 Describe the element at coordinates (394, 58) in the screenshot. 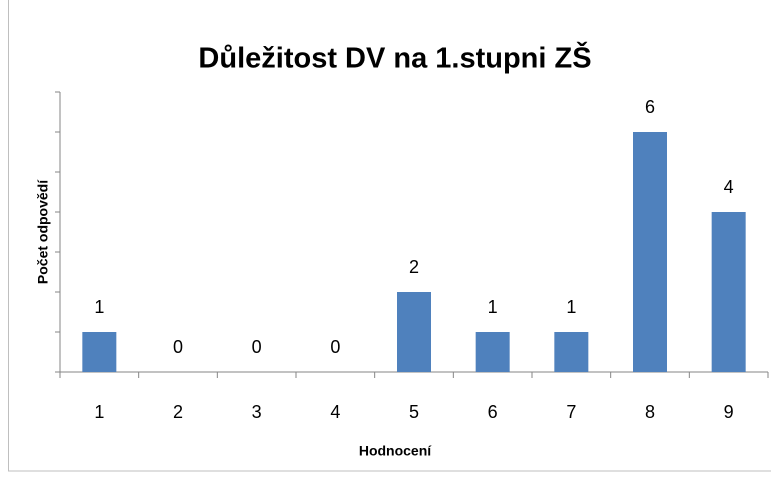

I see `chart-title: Důležitost DV na 1.stupni ZŠ` at that location.